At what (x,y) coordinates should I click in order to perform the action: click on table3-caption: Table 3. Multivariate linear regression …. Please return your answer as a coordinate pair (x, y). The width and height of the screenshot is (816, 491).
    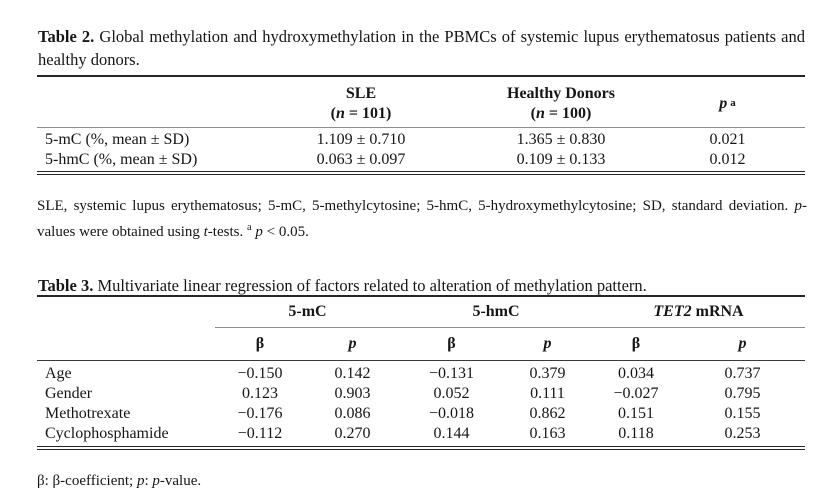
    Looking at the image, I should click on (421, 285).